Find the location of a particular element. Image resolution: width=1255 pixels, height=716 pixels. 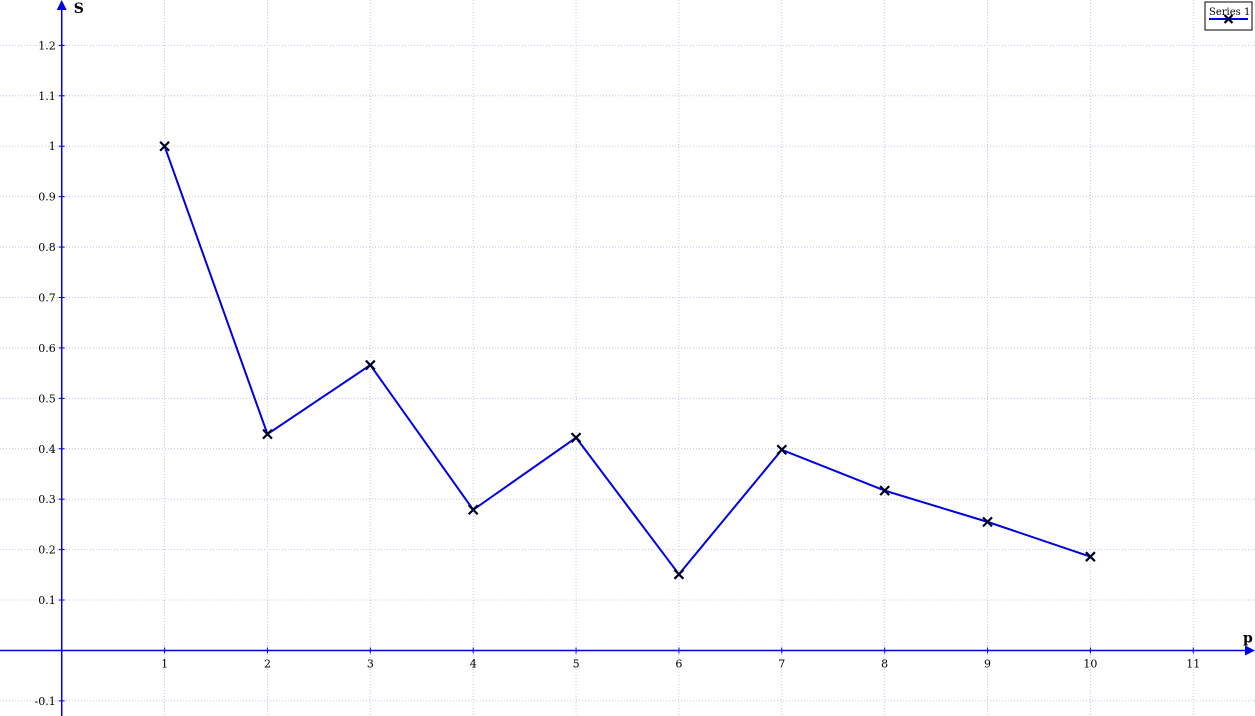

x-tick-label: 9 is located at coordinates (987, 663).